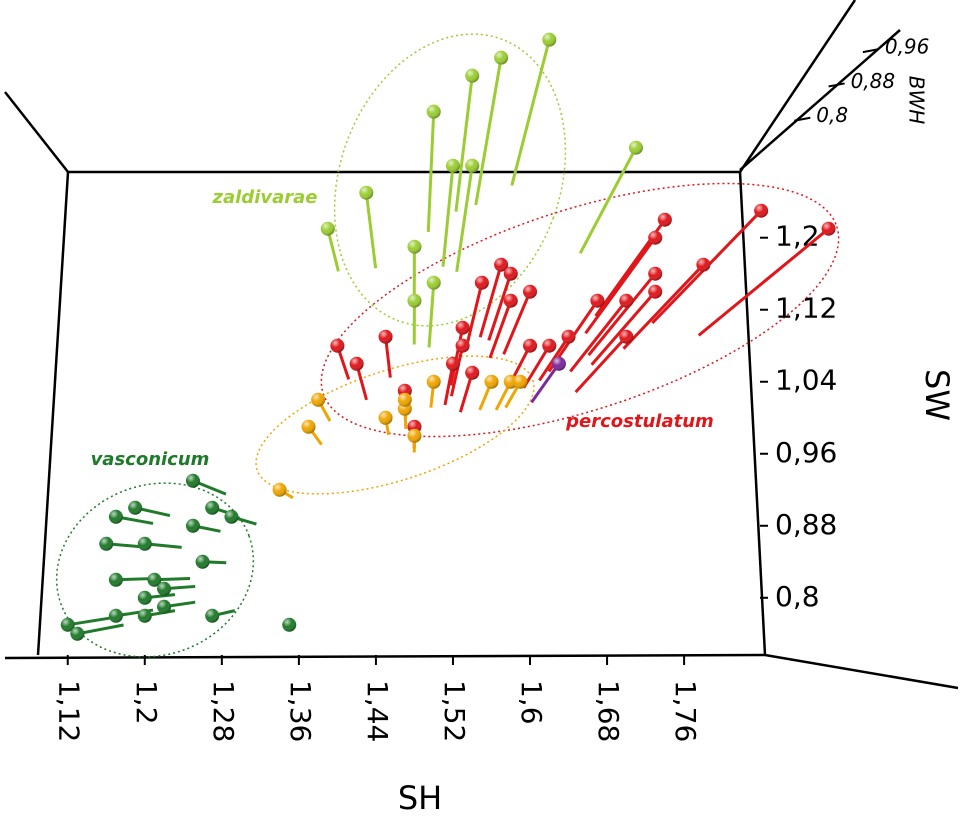 Image resolution: width=971 pixels, height=822 pixels. What do you see at coordinates (820, 100) in the screenshot?
I see `z-axis-line` at bounding box center [820, 100].